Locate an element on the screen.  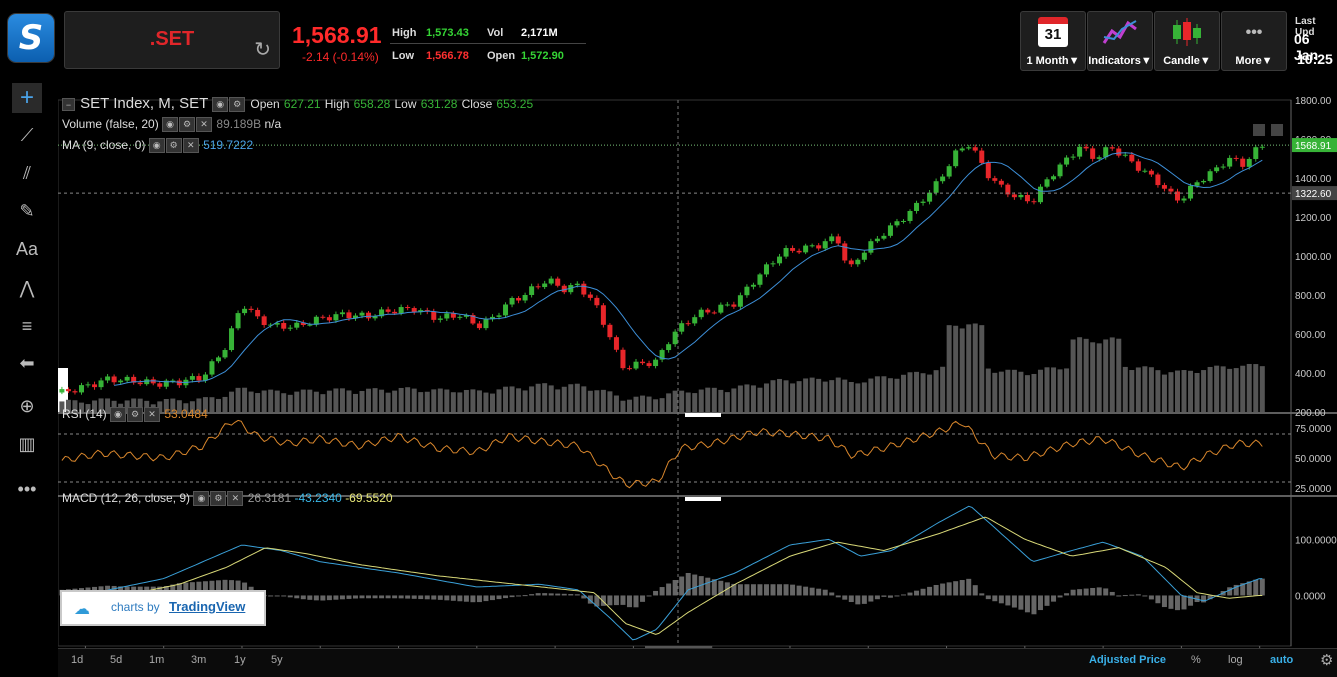
indicators-button: Indicators▼ is located at coordinates (1120, 41).